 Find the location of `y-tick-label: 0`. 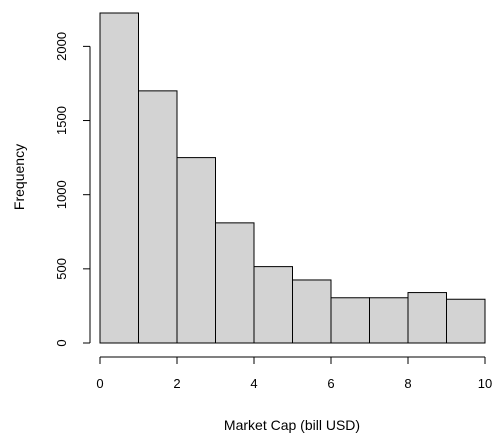

y-tick-label: 0 is located at coordinates (61, 342).